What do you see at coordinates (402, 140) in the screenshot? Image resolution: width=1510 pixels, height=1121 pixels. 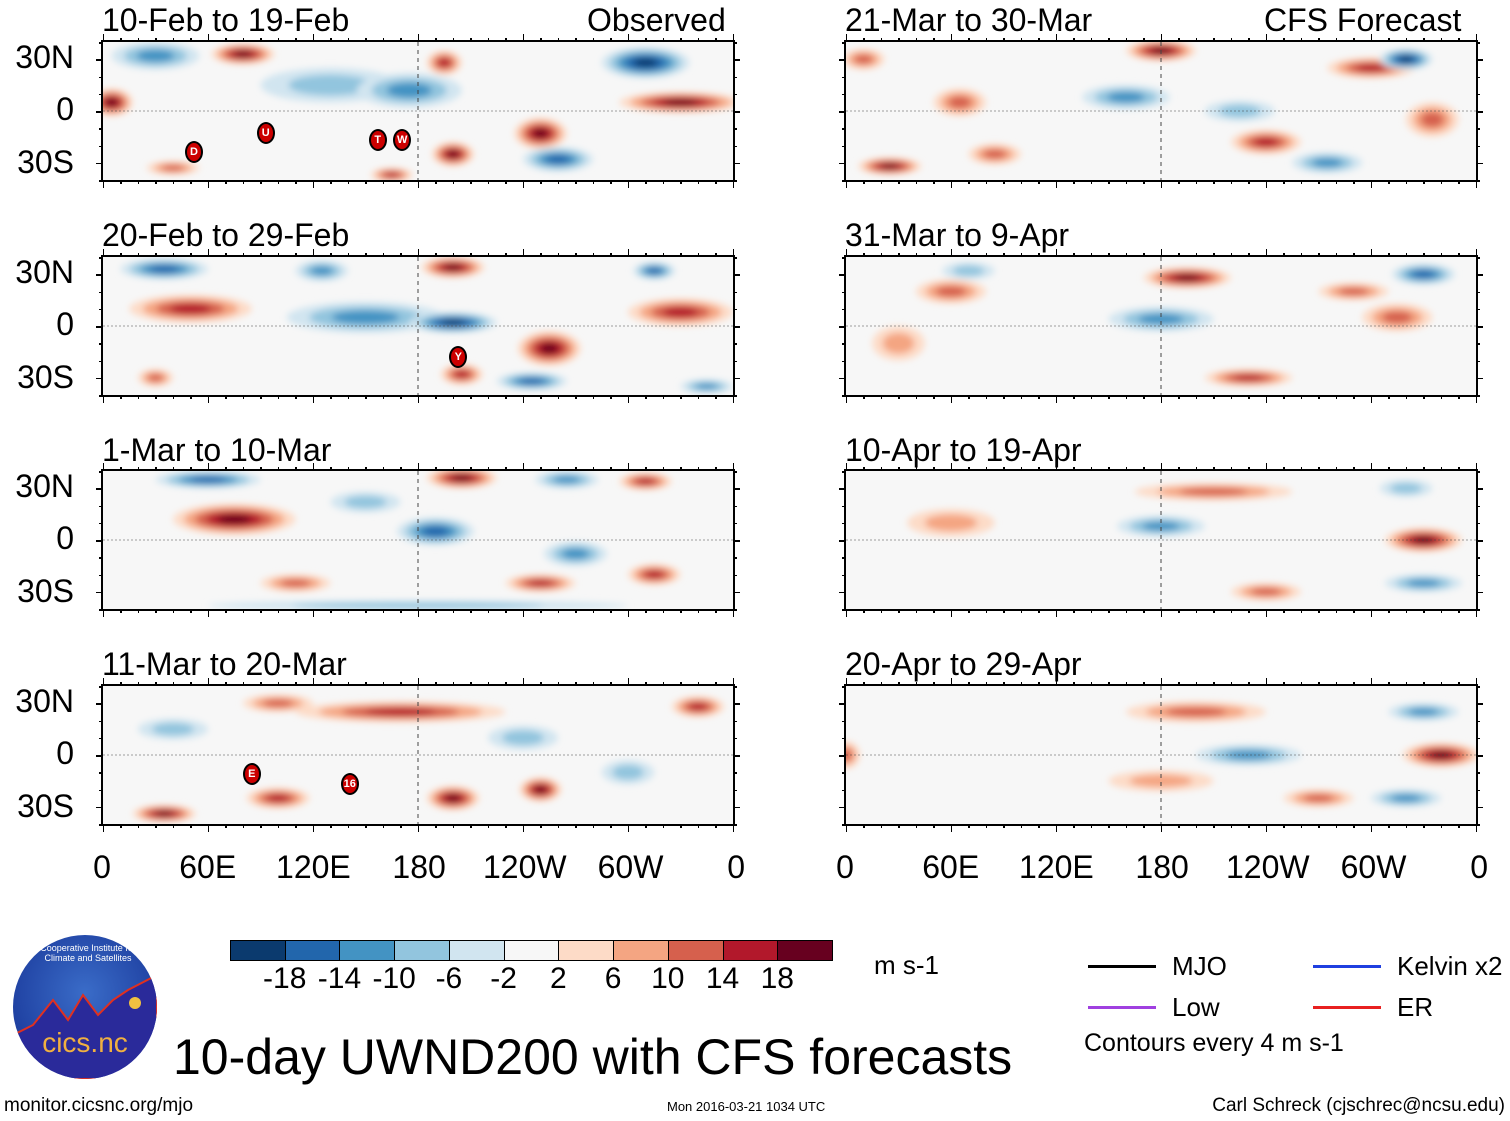 I see `cyclone-marker: W` at bounding box center [402, 140].